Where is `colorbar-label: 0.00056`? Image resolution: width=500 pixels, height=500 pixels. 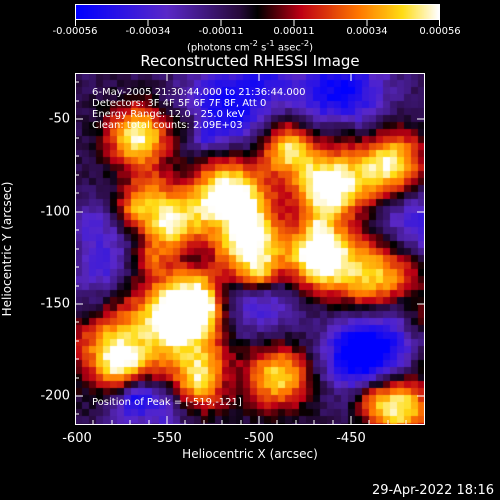
colorbar-label: 0.00056 is located at coordinates (440, 31).